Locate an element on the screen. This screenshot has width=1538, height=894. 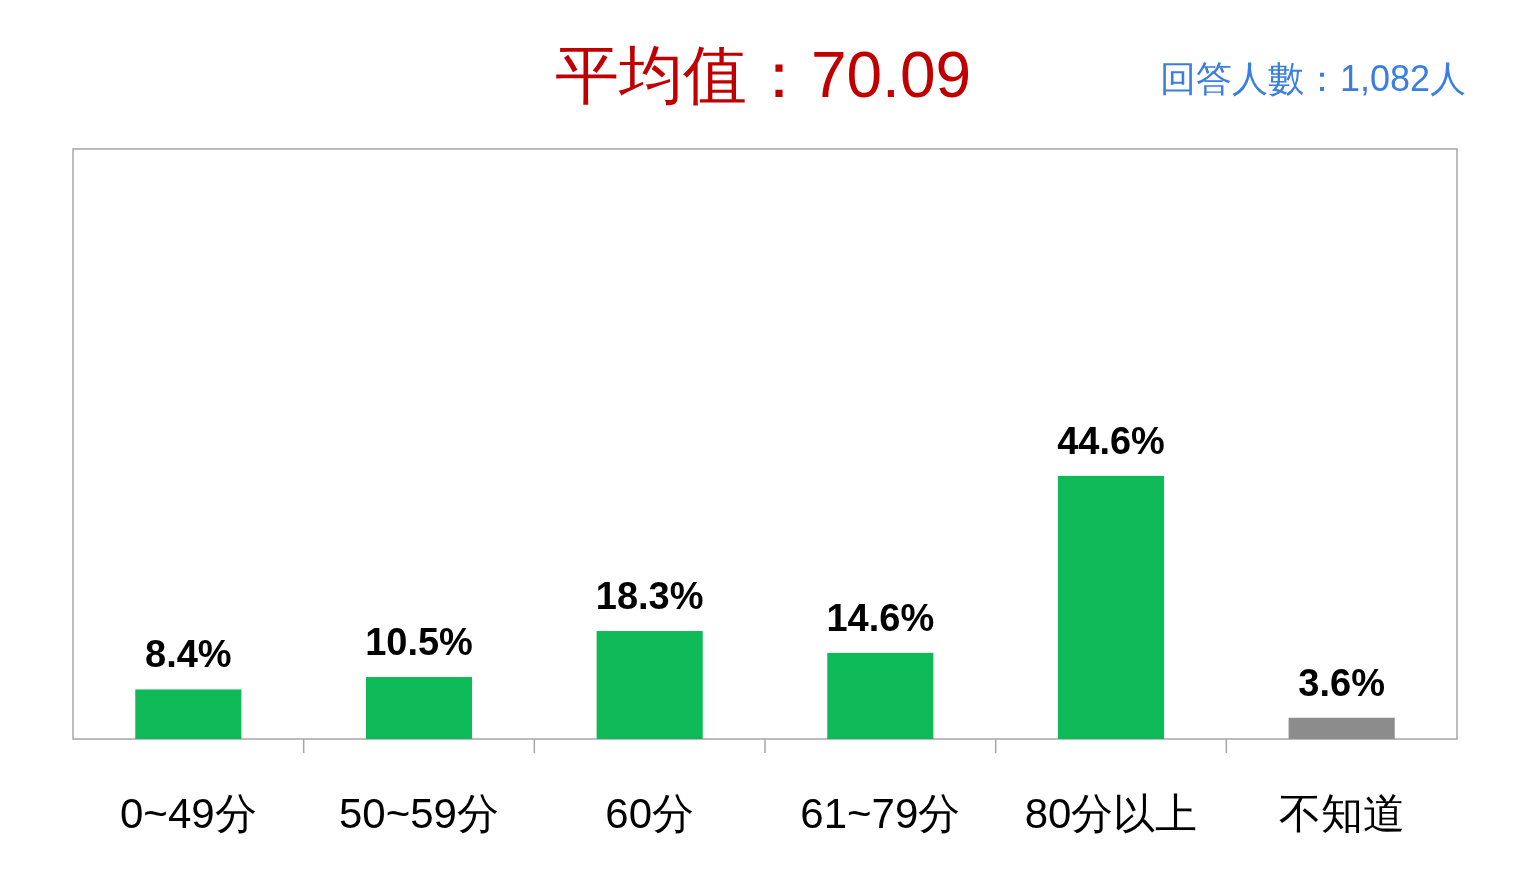
x-tick-label: 50~59分 is located at coordinates (419, 813).